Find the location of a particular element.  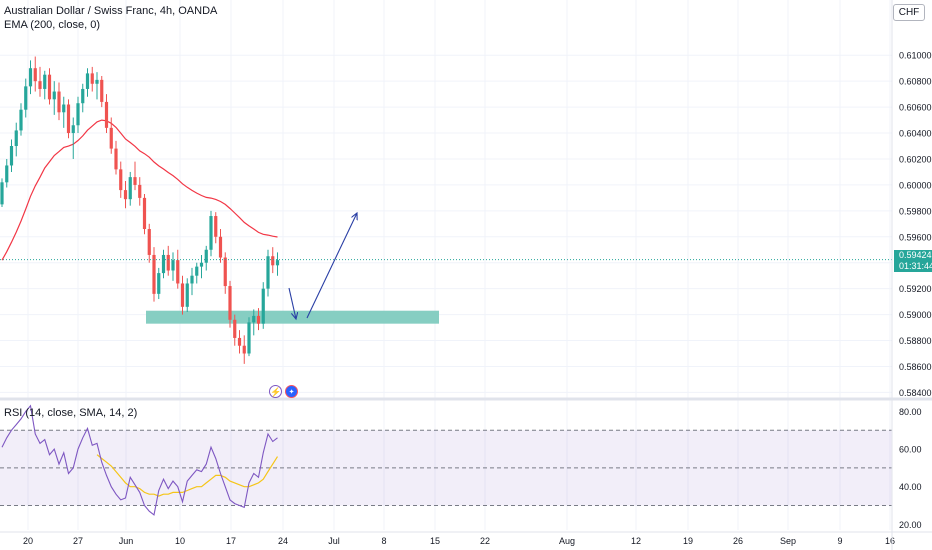

y-tick-label: 0.58600 is located at coordinates (915, 367).